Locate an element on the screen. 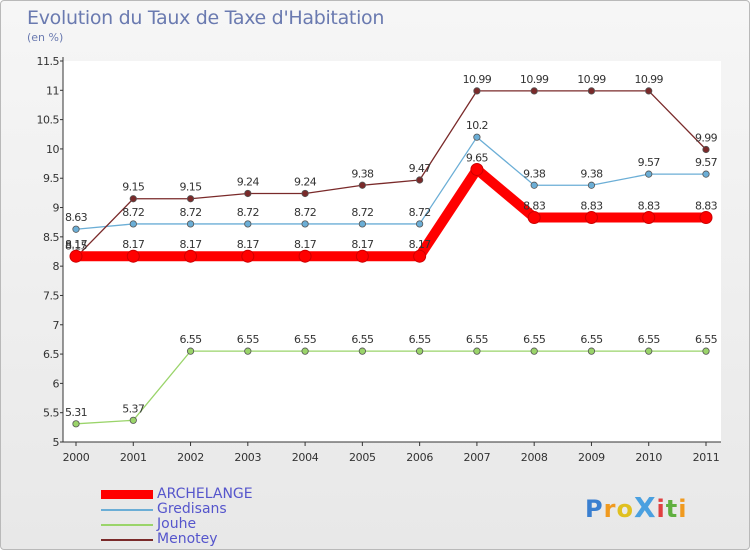 This screenshot has height=550, width=750. legend-swatch-gredisans is located at coordinates (127, 510).